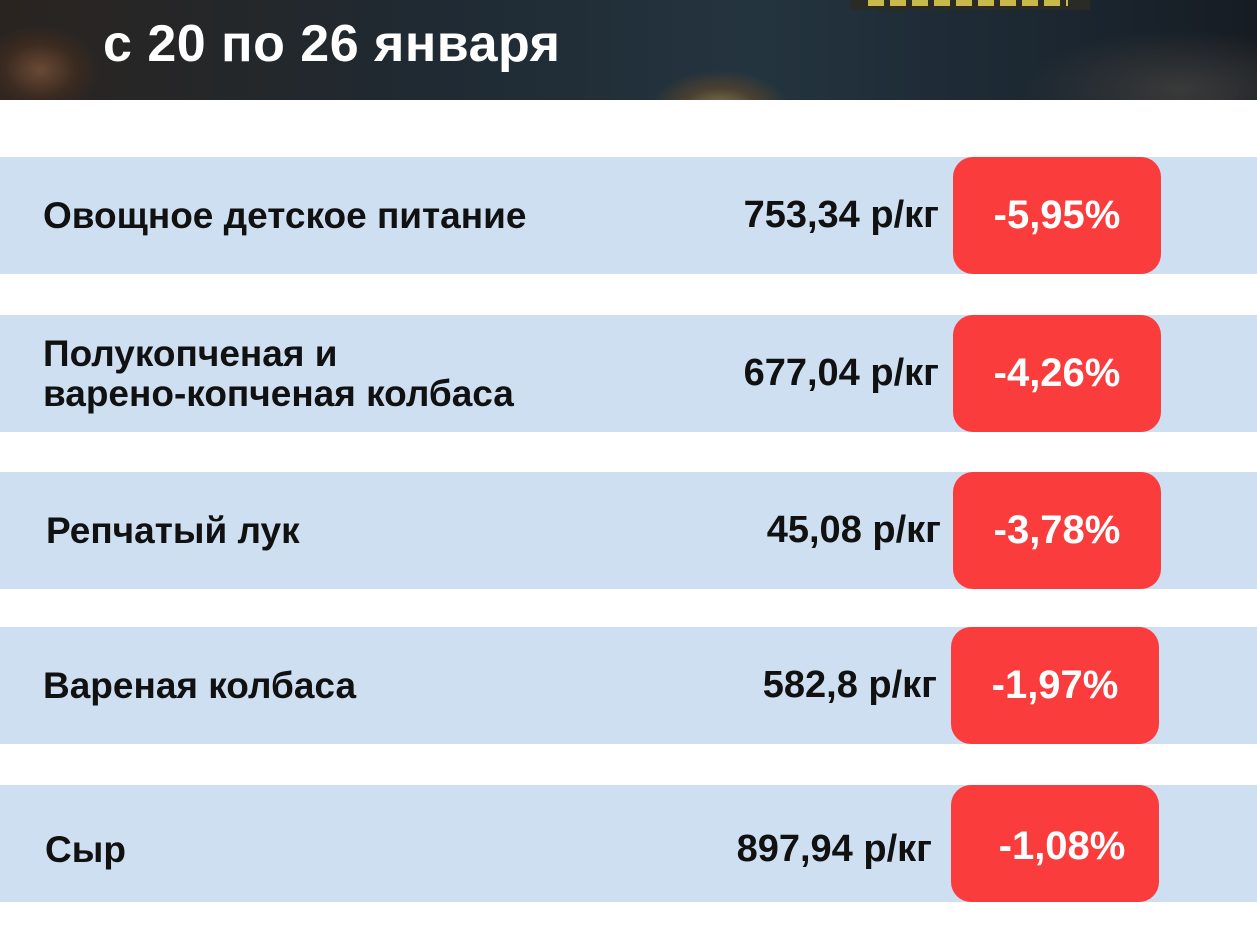 The width and height of the screenshot is (1257, 942). I want to click on product-price: 897,94 р/кг, so click(834, 849).